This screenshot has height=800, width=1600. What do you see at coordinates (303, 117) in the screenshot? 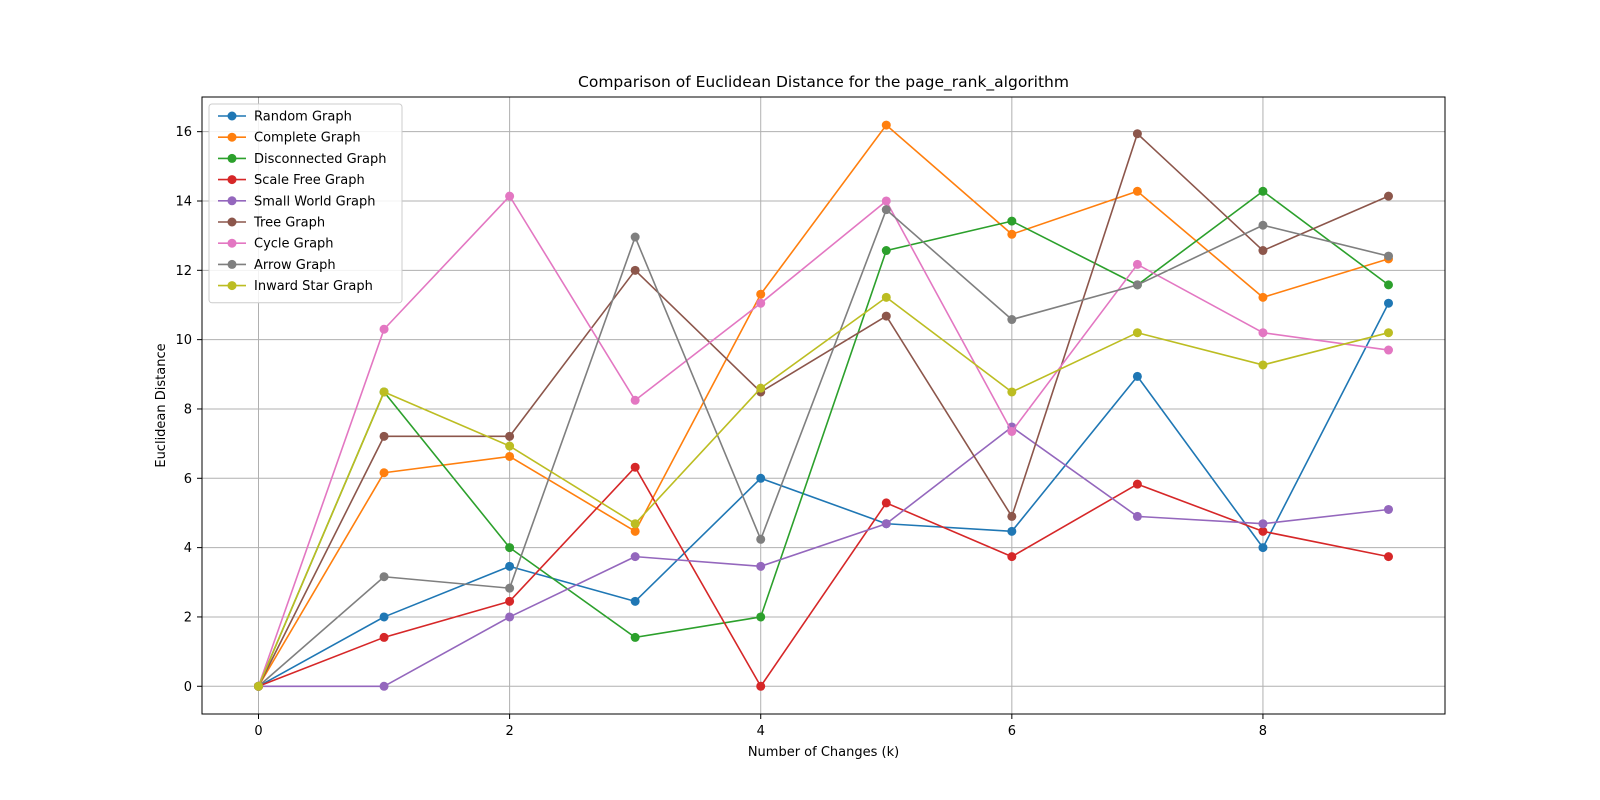
I see `legend-label: Random Graph` at bounding box center [303, 117].